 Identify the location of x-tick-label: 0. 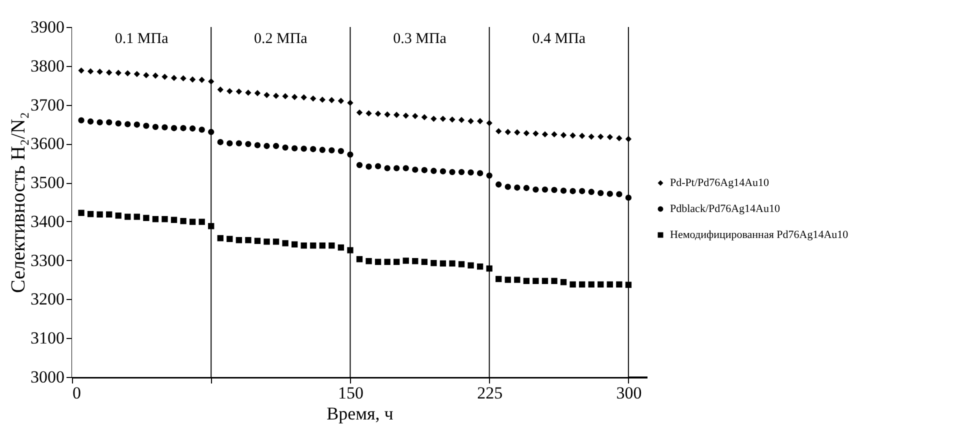
(76, 393).